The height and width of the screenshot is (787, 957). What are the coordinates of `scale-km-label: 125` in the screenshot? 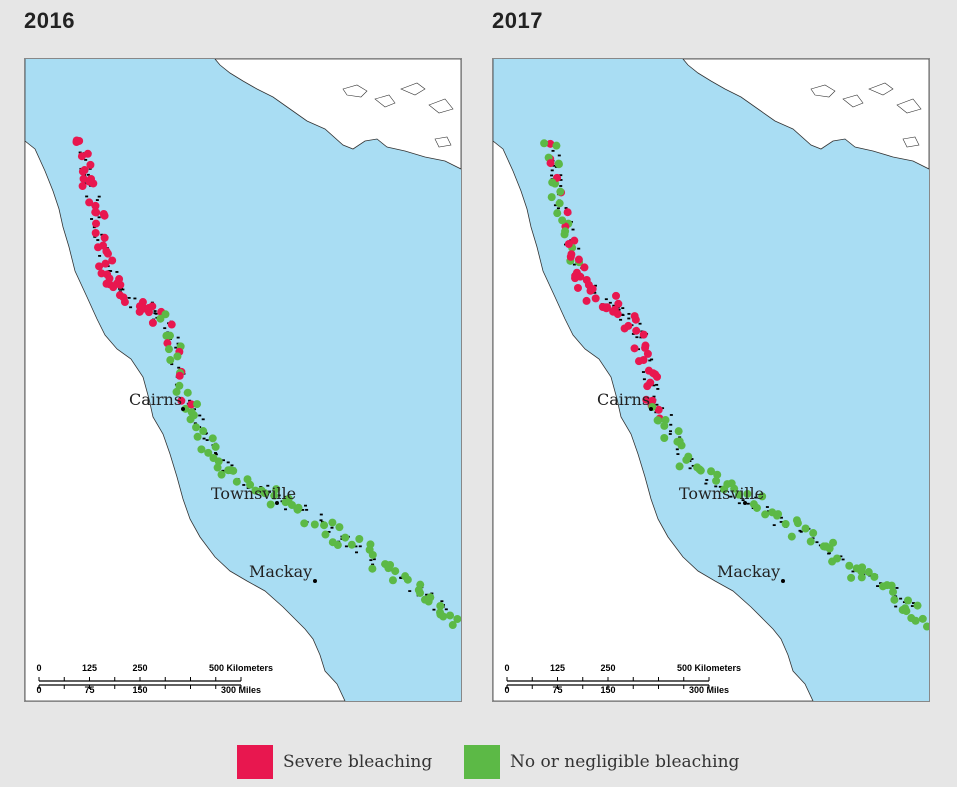 It's located at (557, 668).